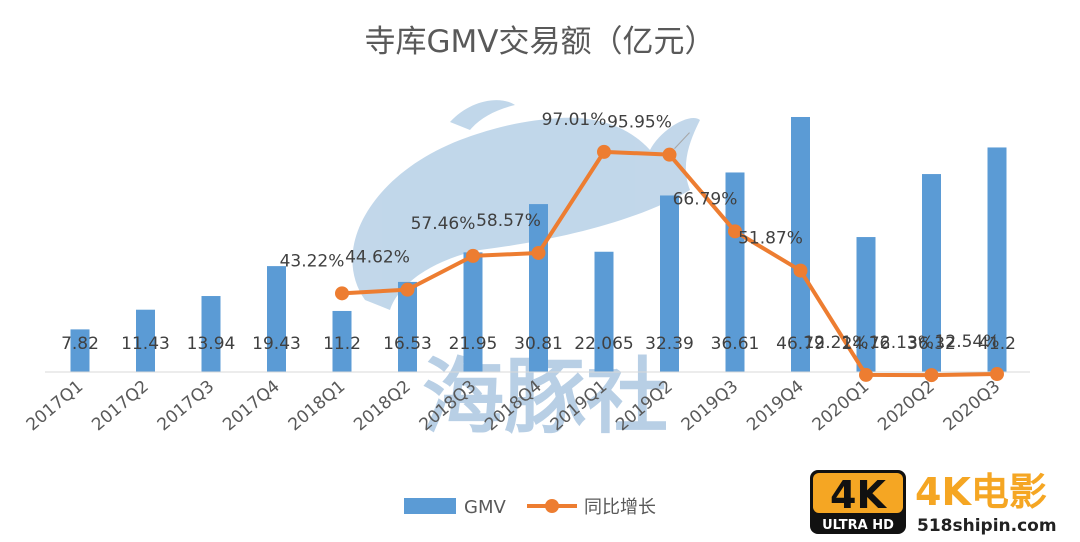  What do you see at coordinates (931, 344) in the screenshot?
I see `bar-value-label: 36.32` at bounding box center [931, 344].